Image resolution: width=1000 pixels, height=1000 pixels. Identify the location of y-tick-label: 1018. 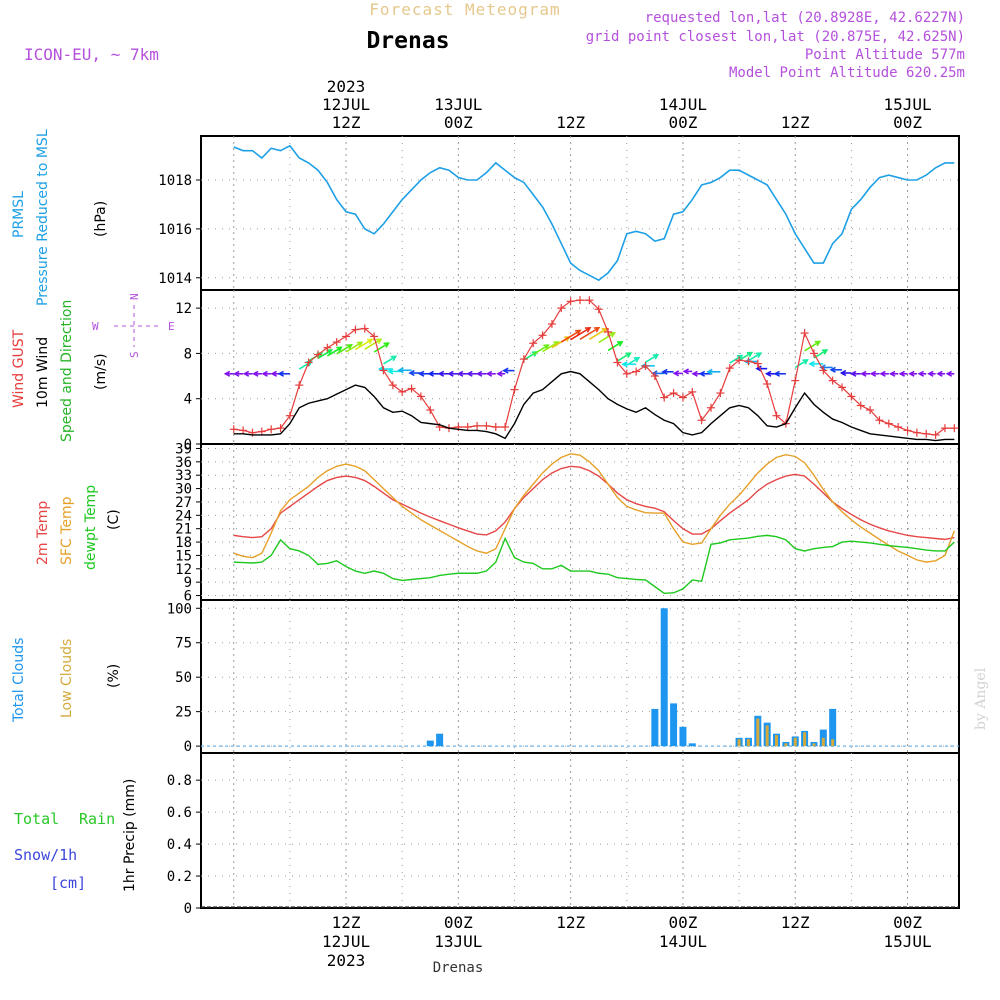
(175, 181).